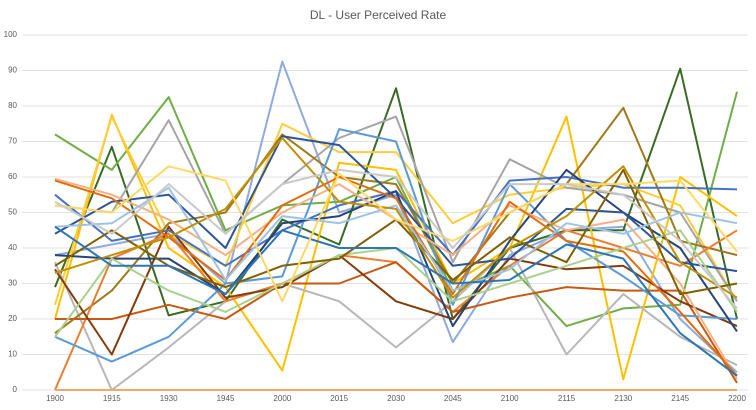 Image resolution: width=756 pixels, height=410 pixels. Describe the element at coordinates (378, 15) in the screenshot. I see `chart-title: DL - User Perceived Rate` at that location.